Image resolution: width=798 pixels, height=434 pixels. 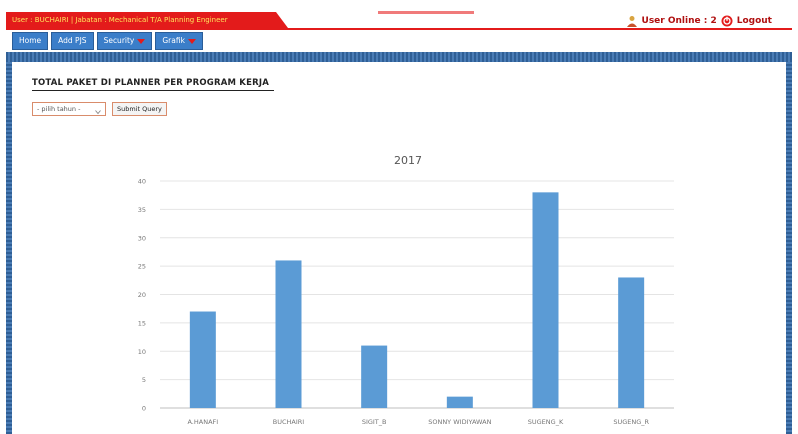 I want to click on nav-label: Add PJS, so click(x=72, y=40).